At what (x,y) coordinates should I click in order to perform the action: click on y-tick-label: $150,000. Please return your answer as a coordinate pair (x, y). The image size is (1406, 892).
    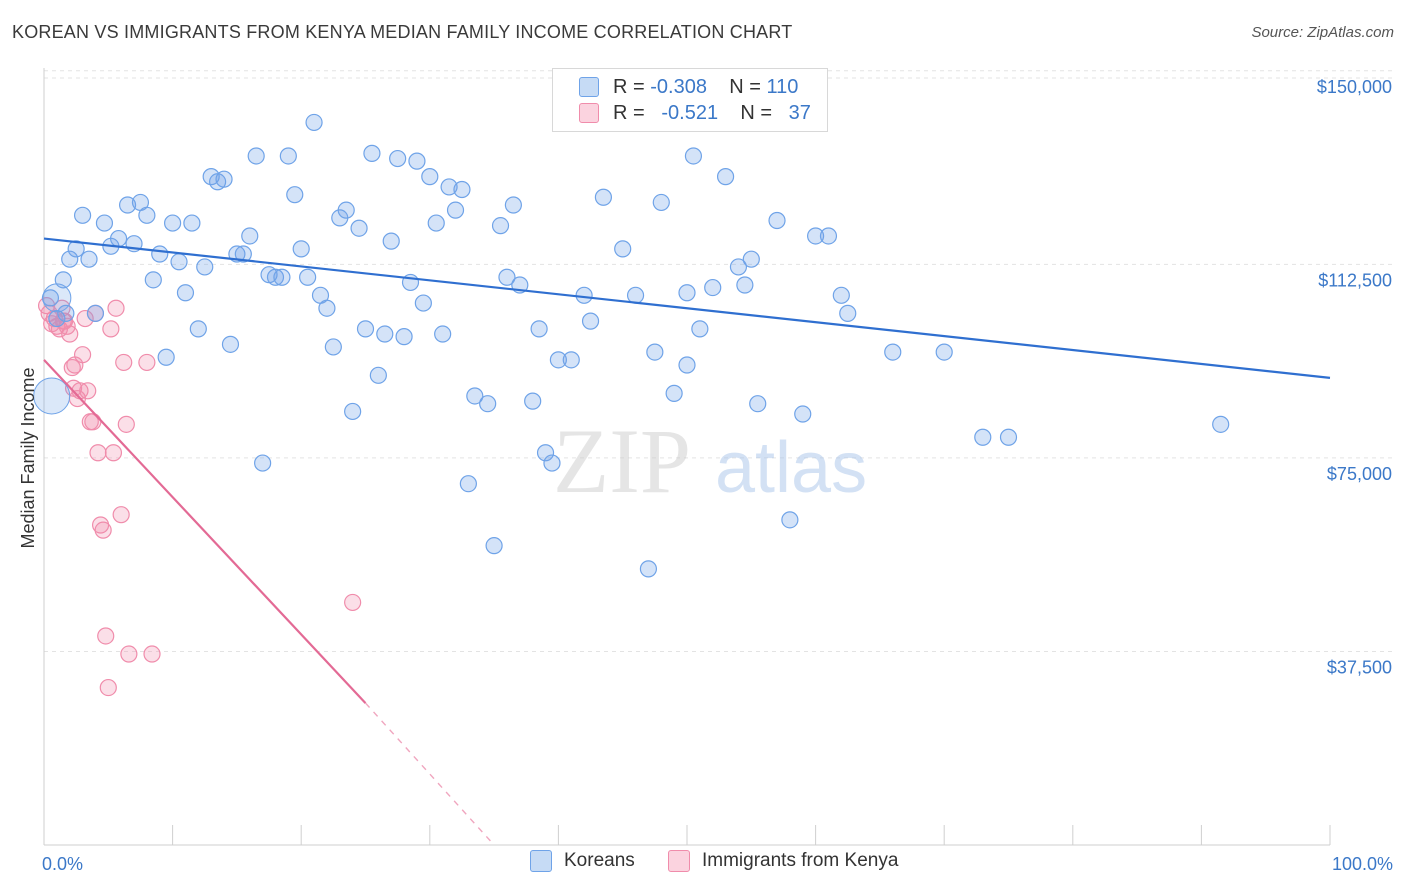
    Looking at the image, I should click on (1354, 87).